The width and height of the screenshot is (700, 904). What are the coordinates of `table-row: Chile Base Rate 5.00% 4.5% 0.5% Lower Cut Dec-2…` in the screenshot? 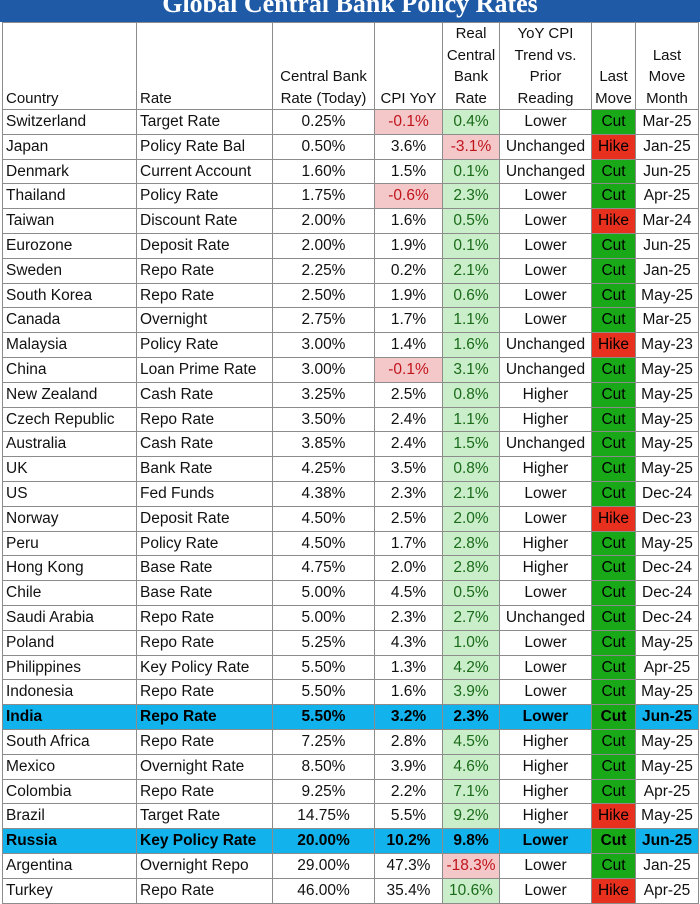 It's located at (350, 593).